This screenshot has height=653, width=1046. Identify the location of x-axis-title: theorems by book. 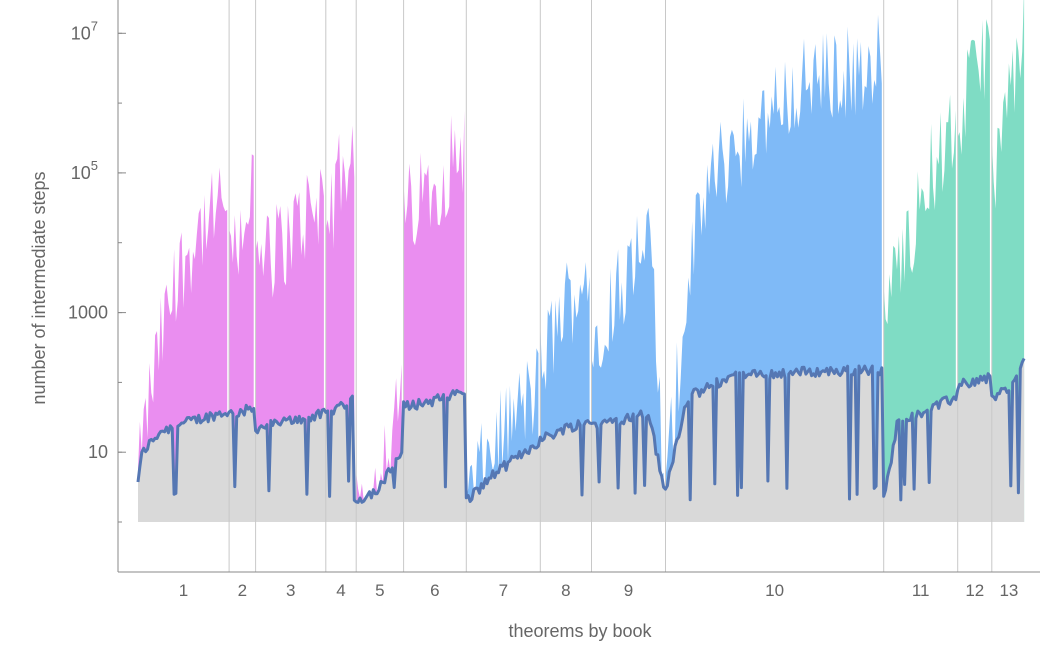
(580, 631).